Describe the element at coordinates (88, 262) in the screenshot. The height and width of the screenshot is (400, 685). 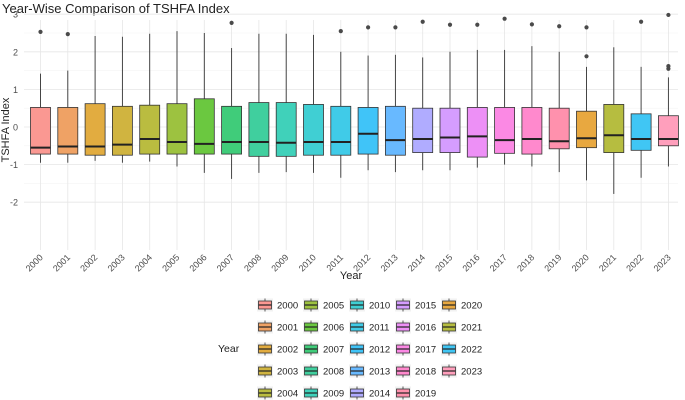
I see `x-tick-label: 2002` at that location.